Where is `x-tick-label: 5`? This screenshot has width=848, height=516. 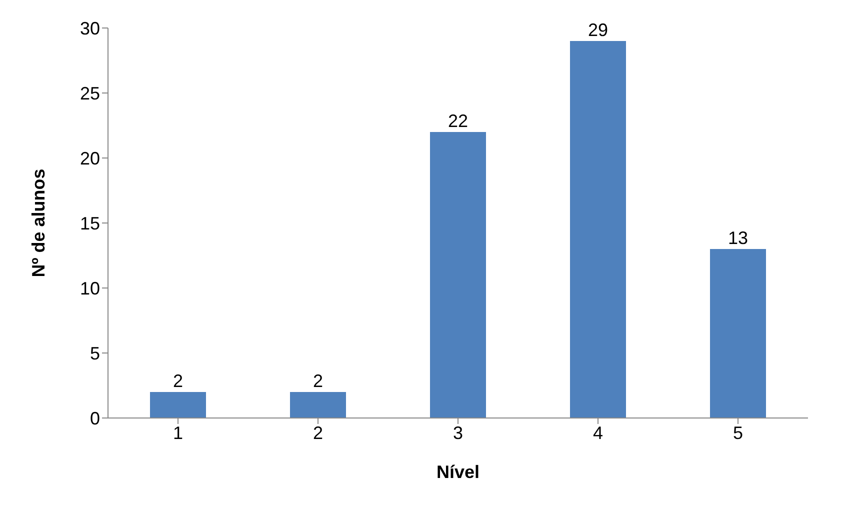
x-tick-label: 5 is located at coordinates (738, 432).